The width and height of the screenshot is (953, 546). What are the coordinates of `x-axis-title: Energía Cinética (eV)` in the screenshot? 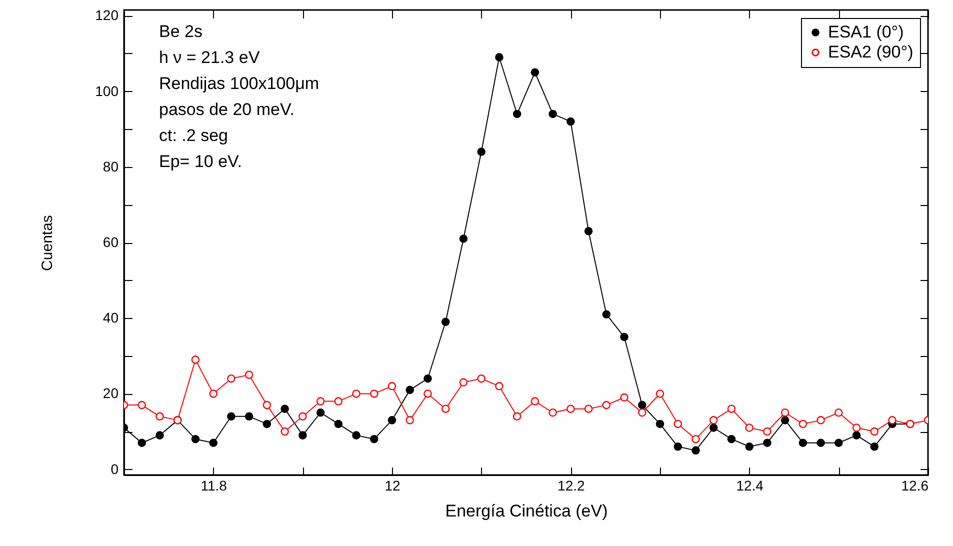 It's located at (526, 511).